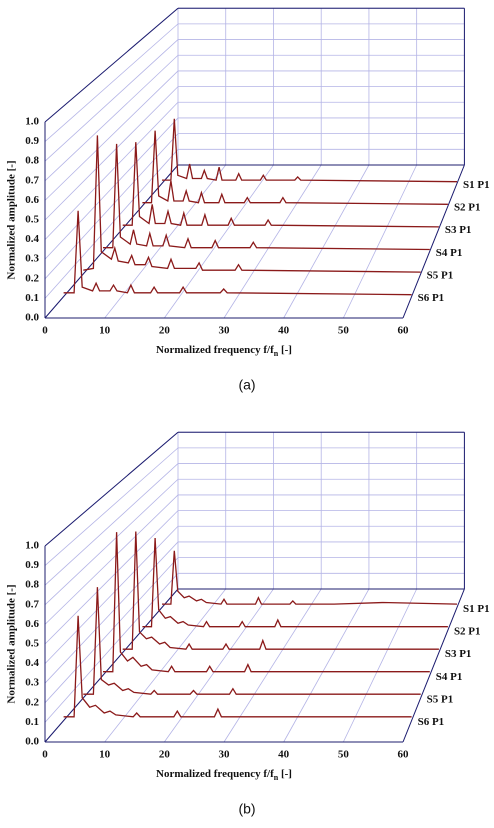  Describe the element at coordinates (344, 755) in the screenshot. I see `x-tick-label: 50` at that location.